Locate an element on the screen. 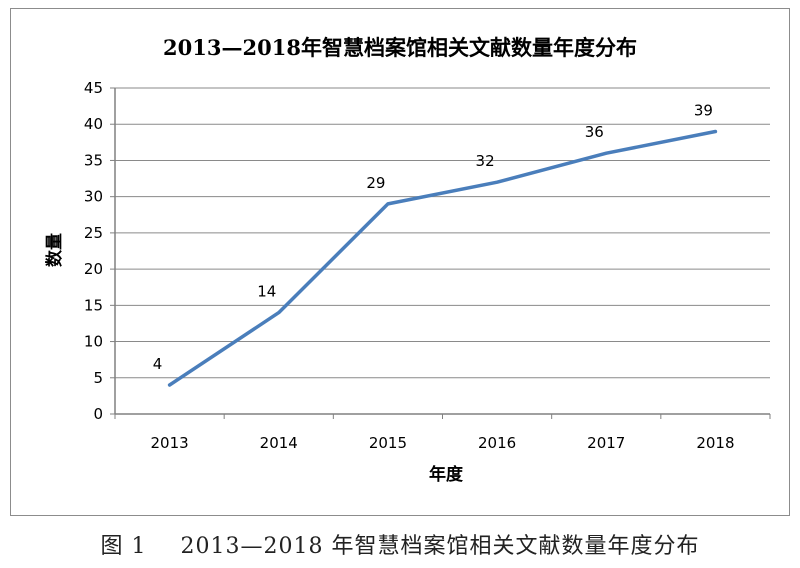 The width and height of the screenshot is (800, 568). x-tick-label: 2014 is located at coordinates (279, 443).